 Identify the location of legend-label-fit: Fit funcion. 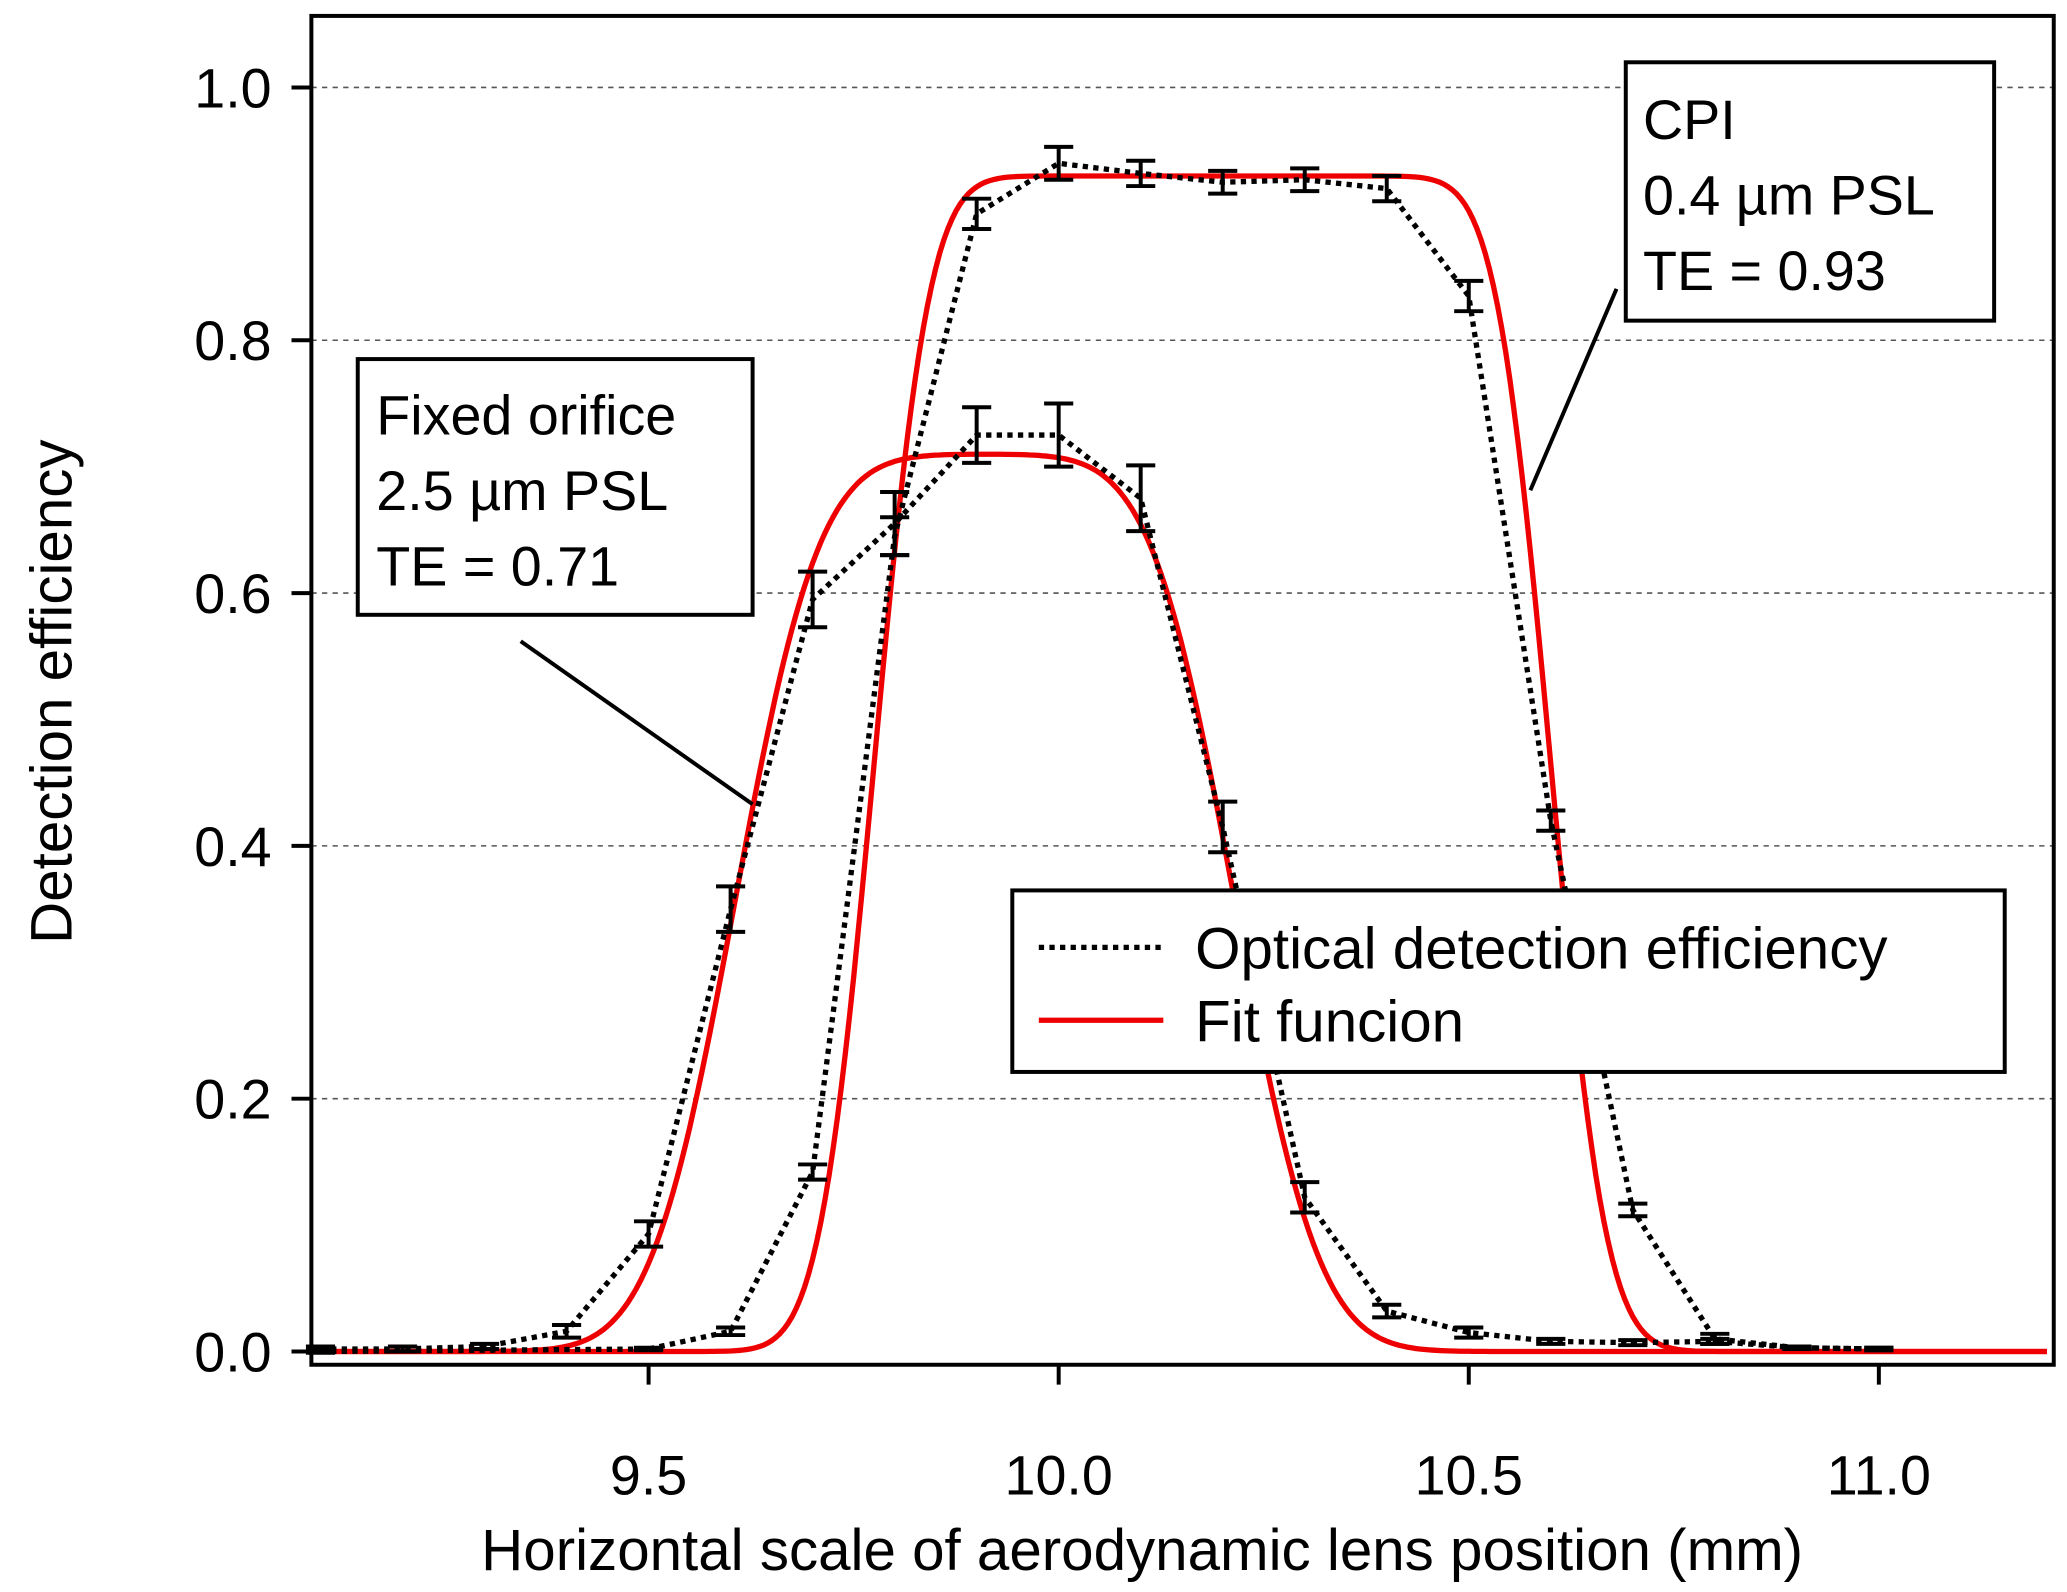
(1329, 1021).